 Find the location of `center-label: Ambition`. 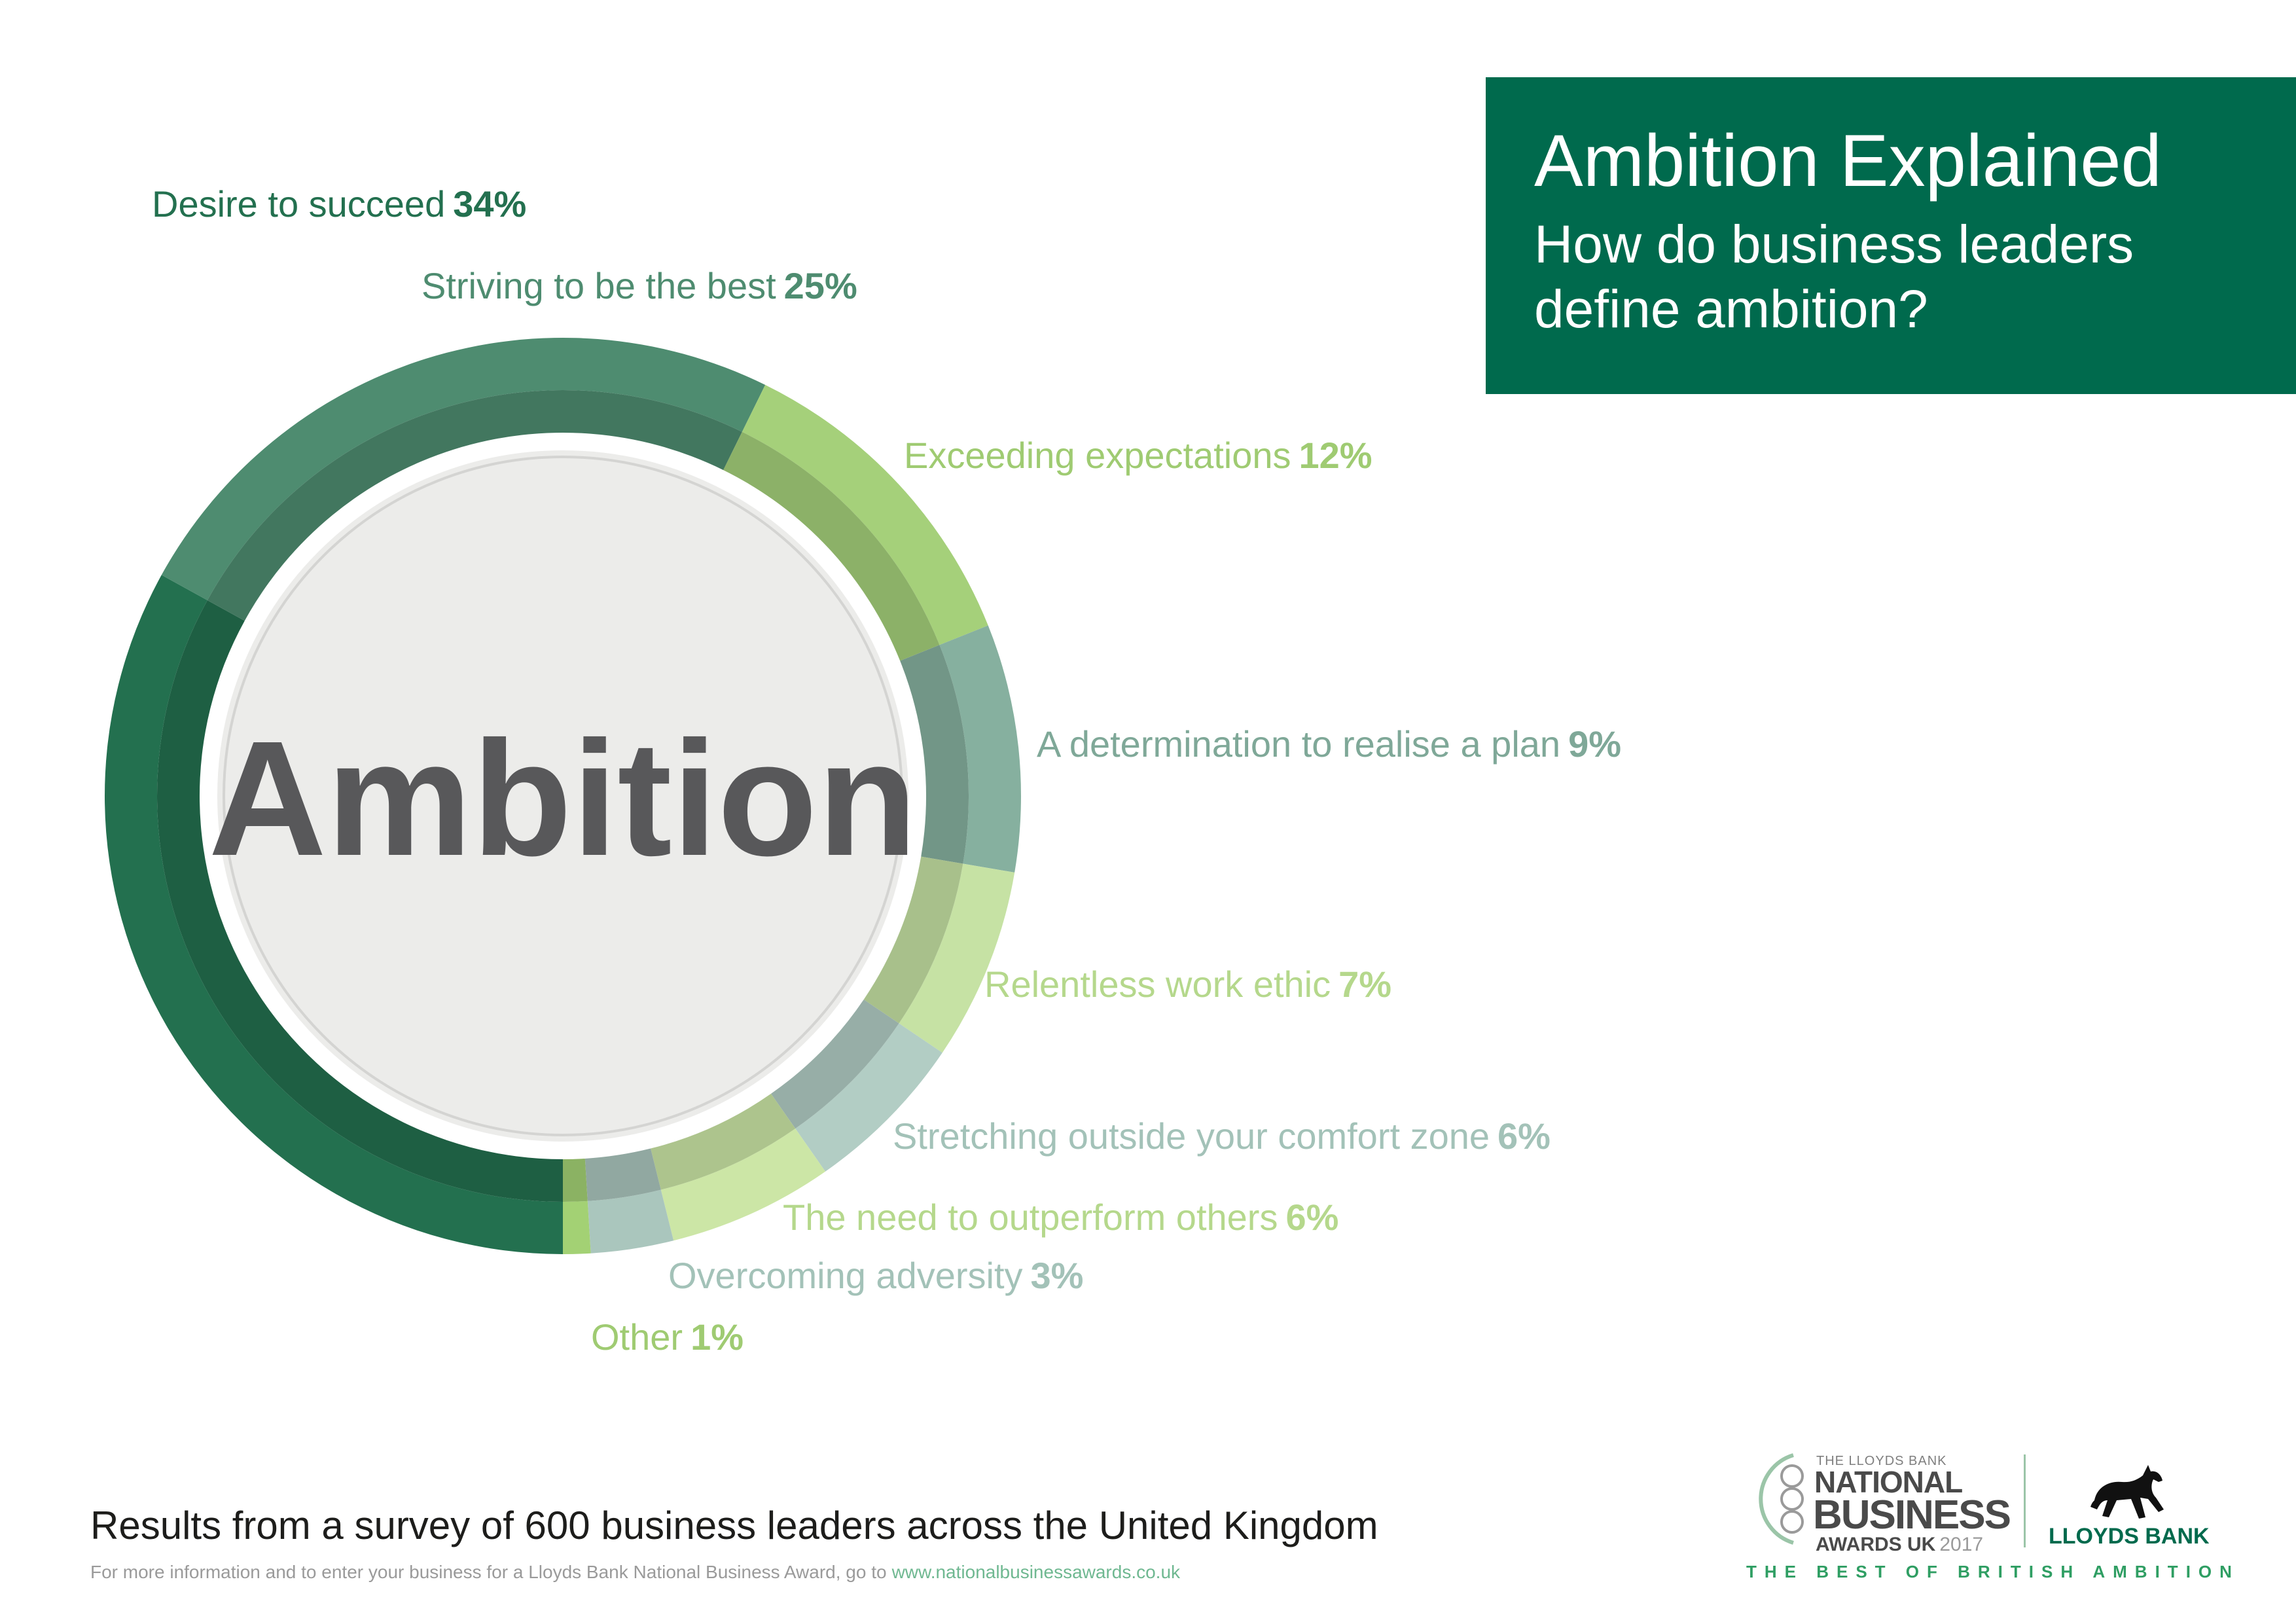

center-label: Ambition is located at coordinates (562, 798).